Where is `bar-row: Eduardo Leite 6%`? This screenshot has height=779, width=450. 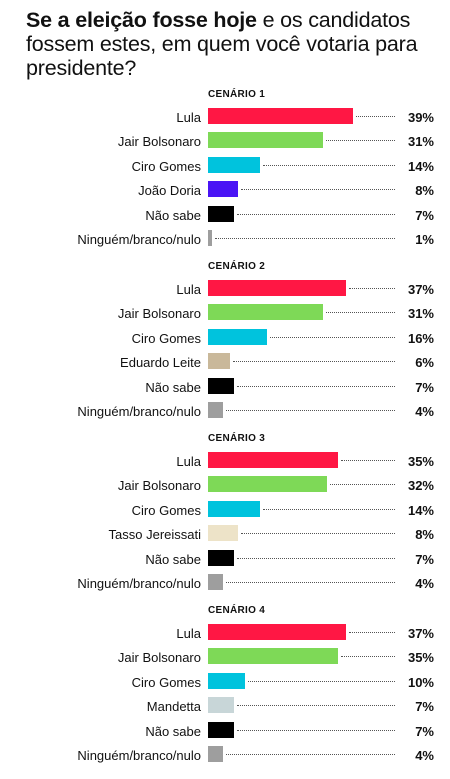
bar-row: Eduardo Leite 6% is located at coordinates (225, 362).